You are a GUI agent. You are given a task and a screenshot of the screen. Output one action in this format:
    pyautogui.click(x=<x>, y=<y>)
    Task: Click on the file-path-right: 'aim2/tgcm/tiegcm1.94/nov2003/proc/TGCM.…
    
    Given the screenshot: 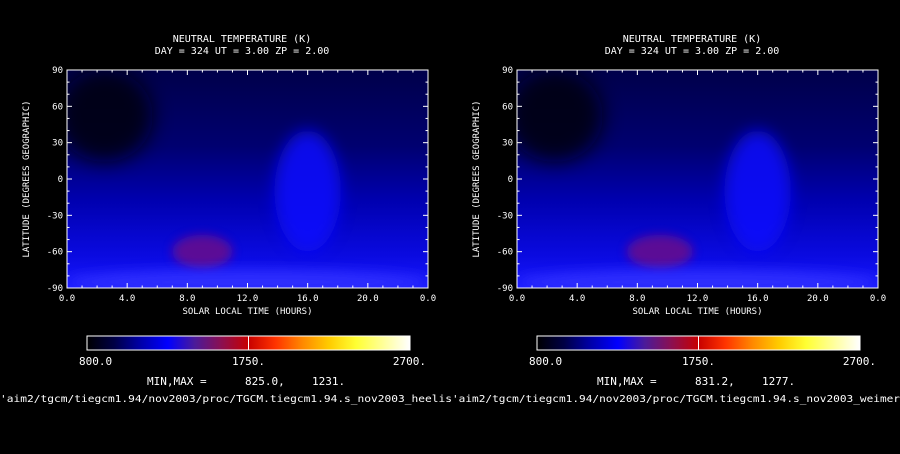 What is the action you would take?
    pyautogui.click(x=676, y=399)
    